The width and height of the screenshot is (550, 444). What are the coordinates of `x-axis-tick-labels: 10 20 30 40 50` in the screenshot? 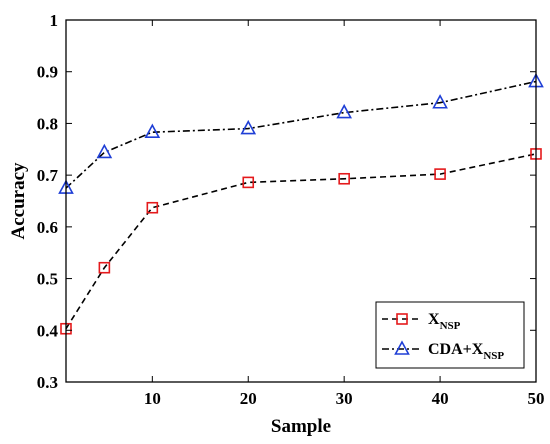 It's located at (344, 398).